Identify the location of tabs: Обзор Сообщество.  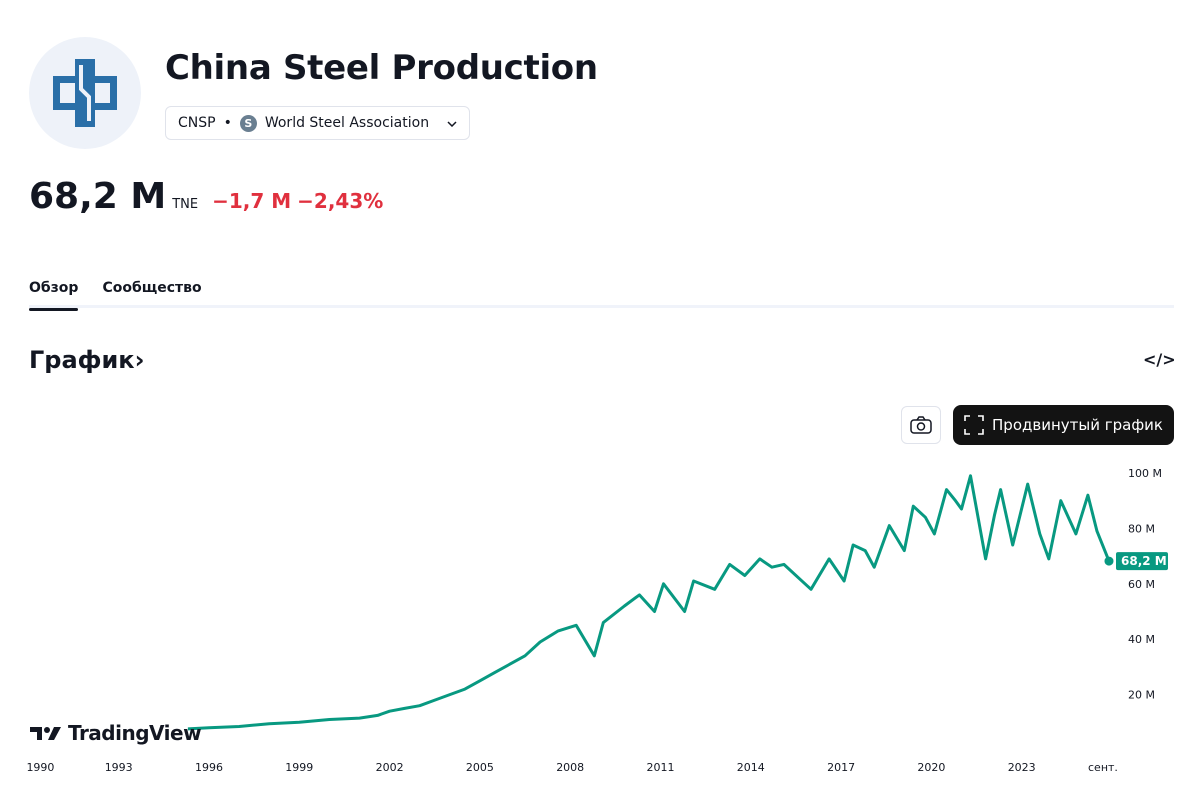
(601, 295).